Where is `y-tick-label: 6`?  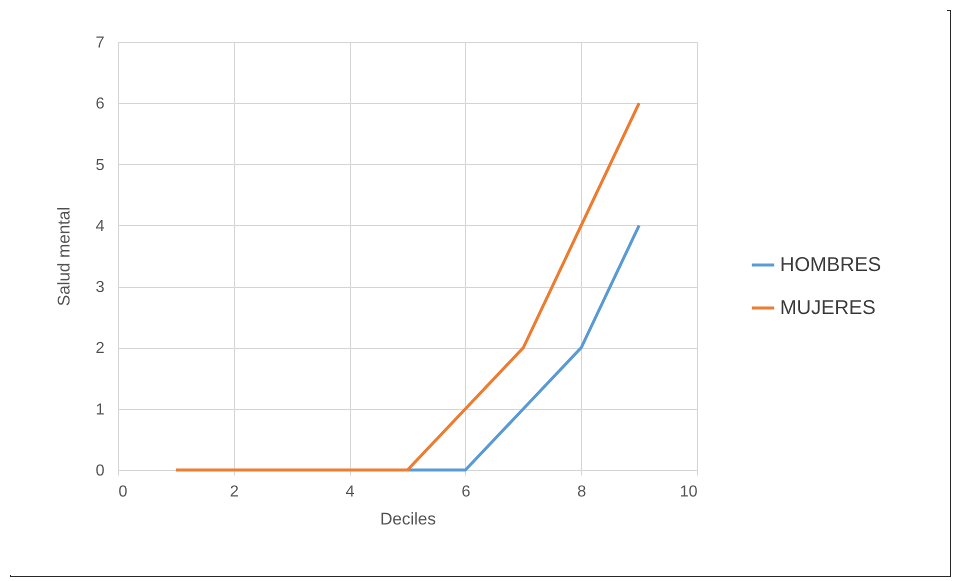 y-tick-label: 6 is located at coordinates (100, 104).